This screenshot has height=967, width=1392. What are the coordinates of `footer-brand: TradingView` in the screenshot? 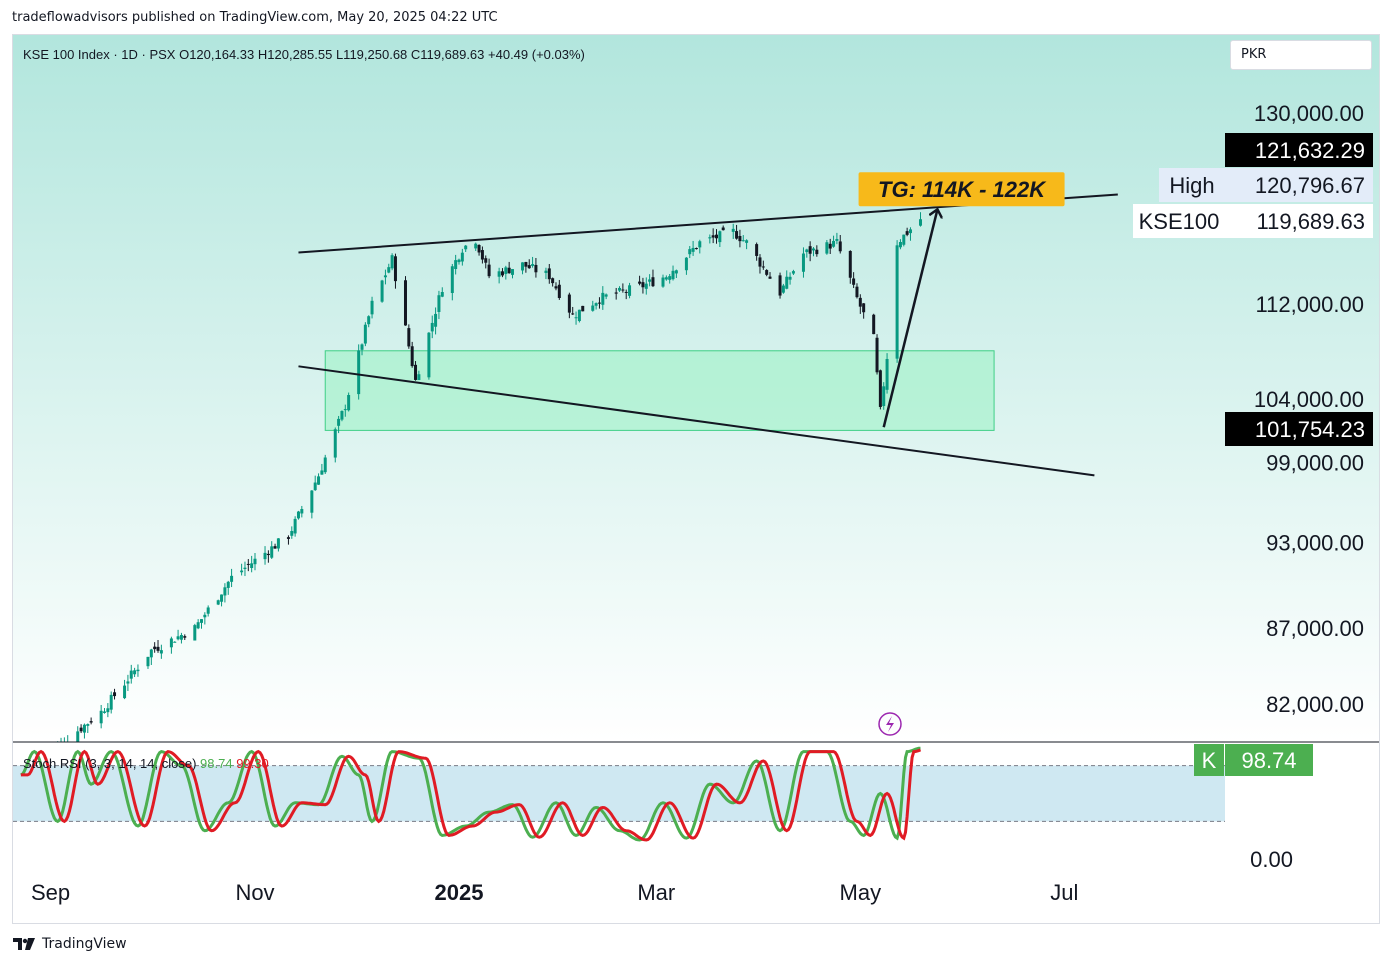 It's located at (84, 944).